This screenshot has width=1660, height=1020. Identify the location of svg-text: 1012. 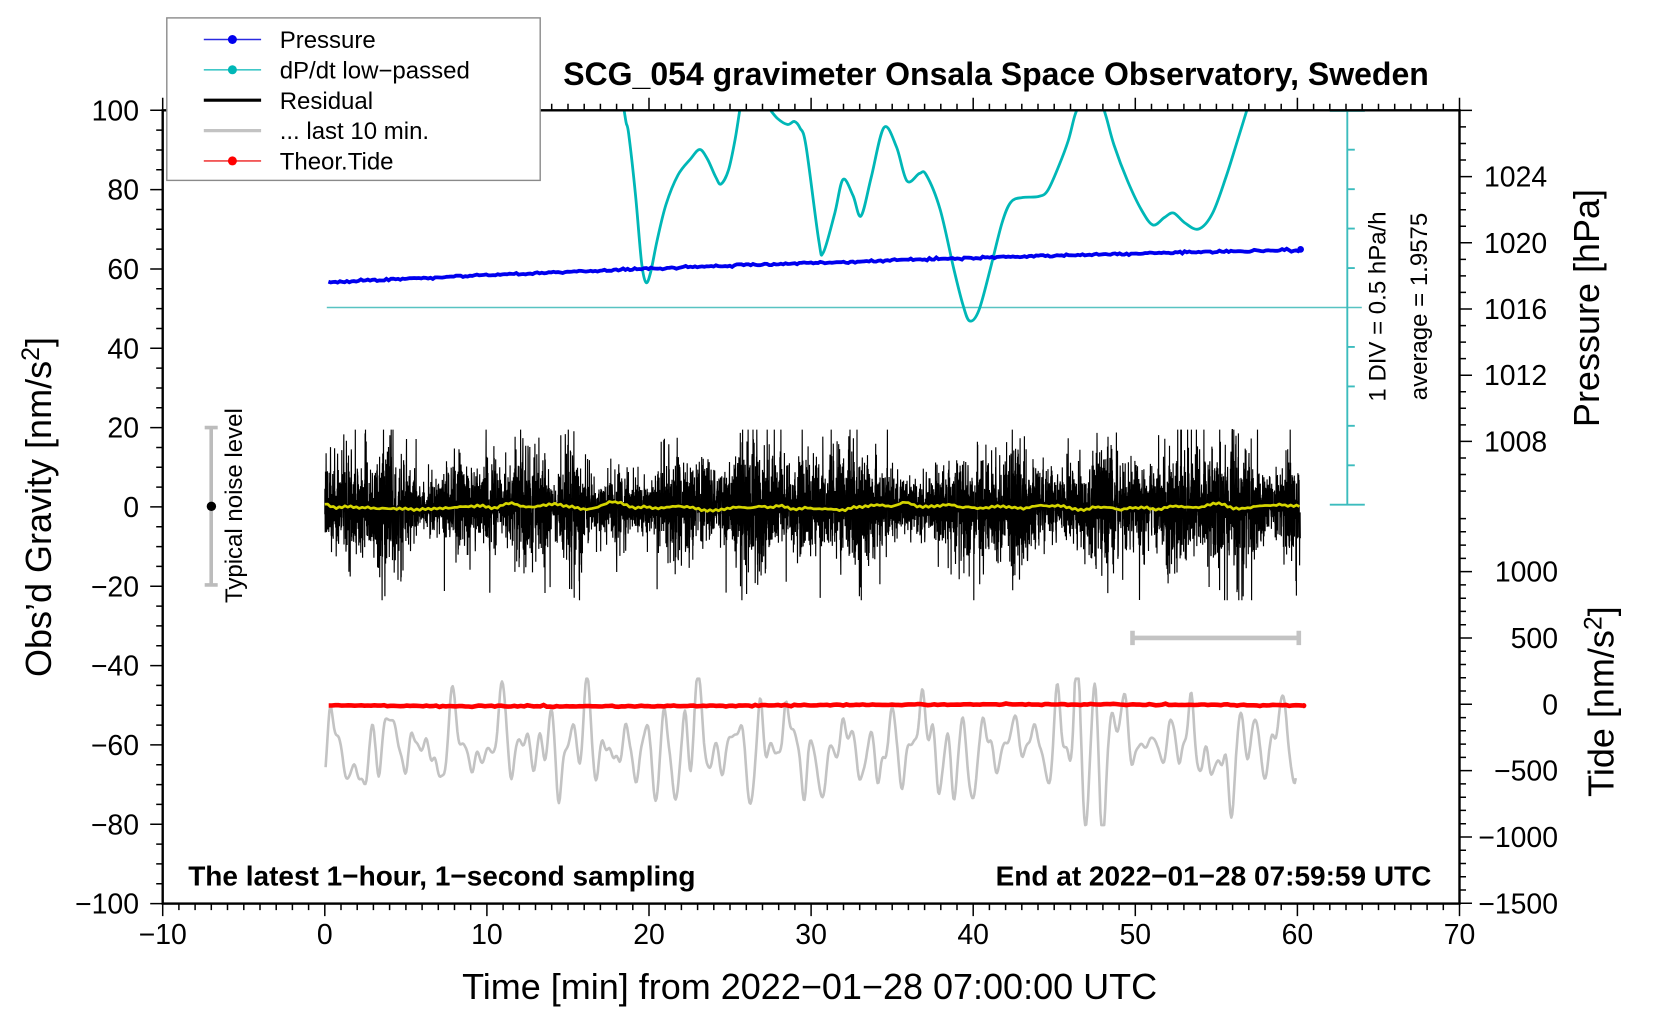
(1515, 376).